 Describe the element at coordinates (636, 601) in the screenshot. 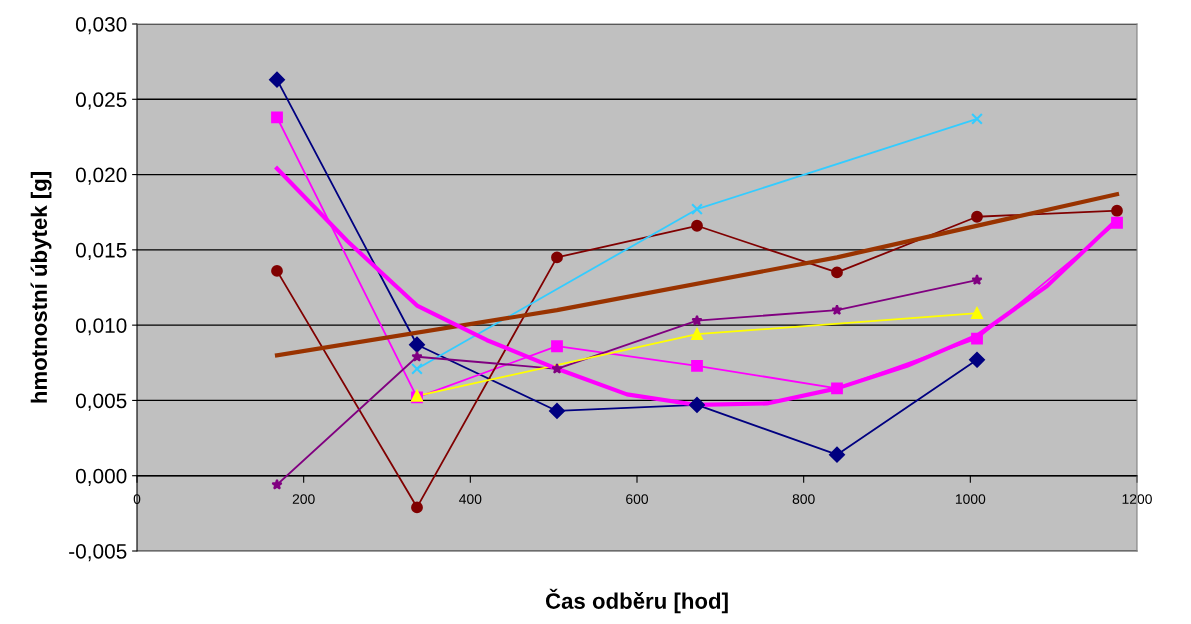

I see `x-axis-title: Čas odběru [hod]` at that location.